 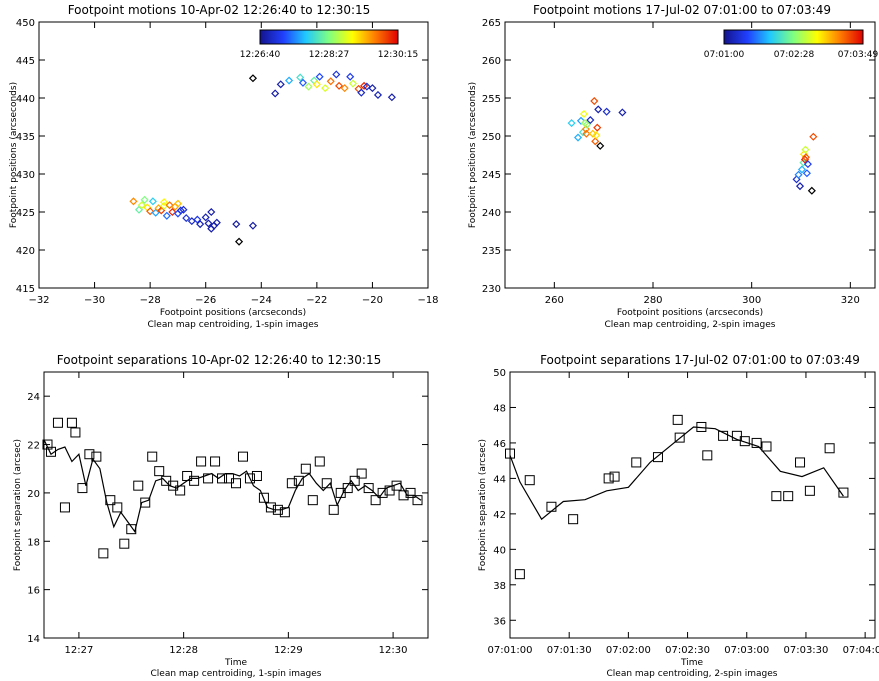 I want to click on y-tick-label: 445, so click(x=25, y=61).